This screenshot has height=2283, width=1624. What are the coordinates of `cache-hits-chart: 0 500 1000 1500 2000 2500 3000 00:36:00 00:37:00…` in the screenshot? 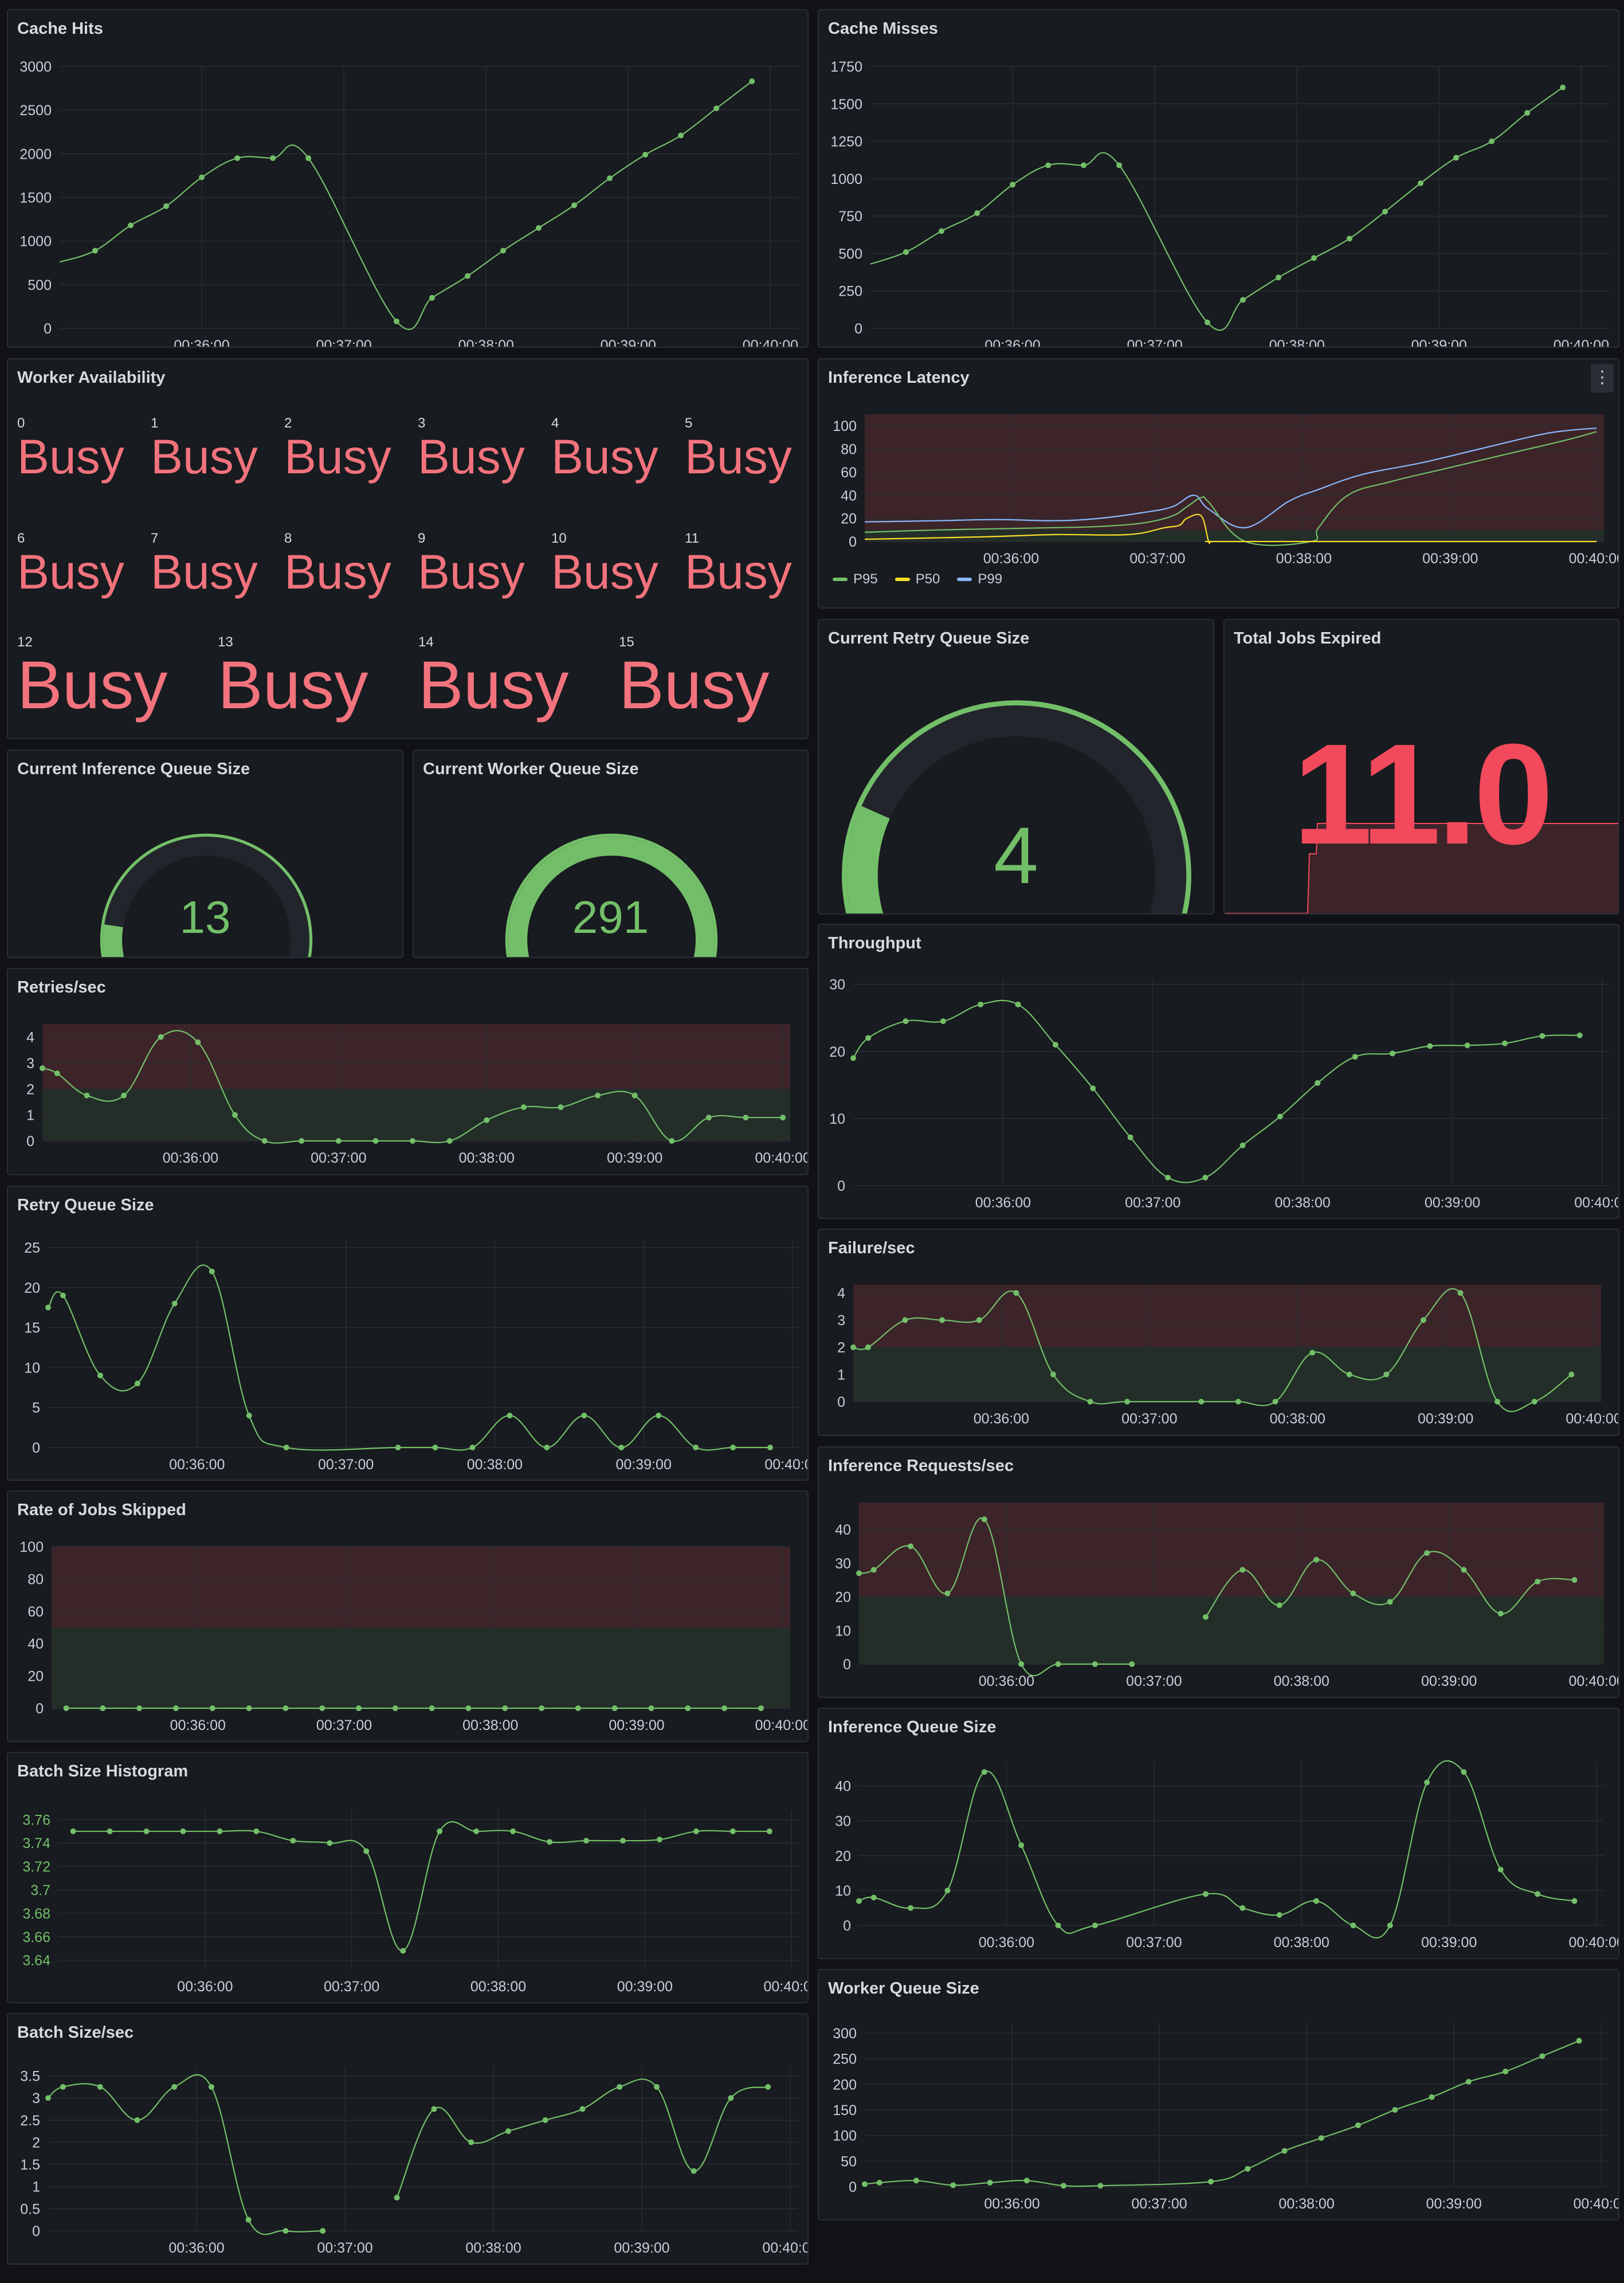 It's located at (408, 179).